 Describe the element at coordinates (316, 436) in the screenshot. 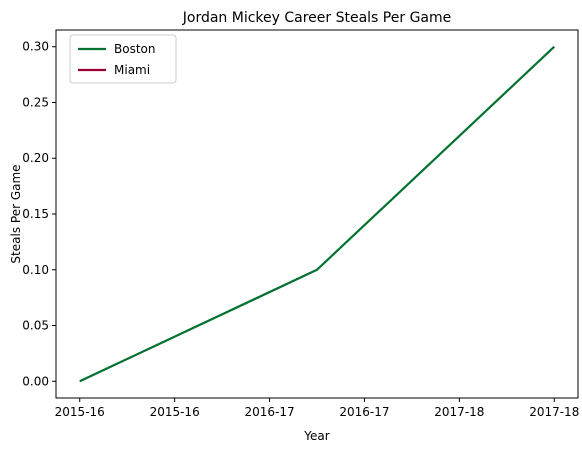

I see `x-axis-label: Year` at that location.